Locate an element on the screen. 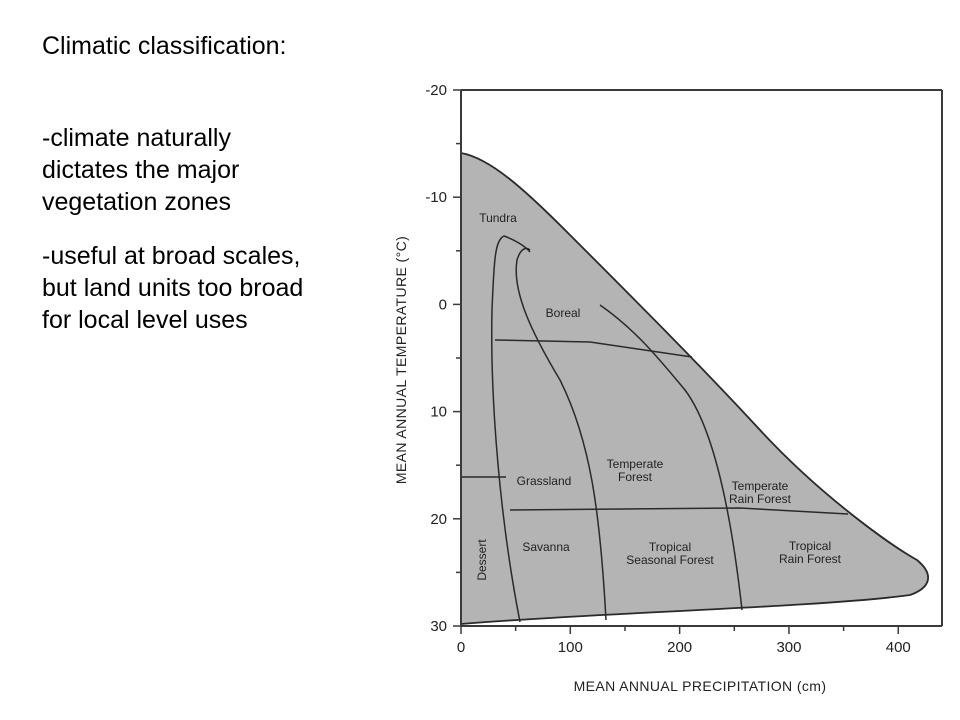  region-label-boreal: Boreal is located at coordinates (563, 313).